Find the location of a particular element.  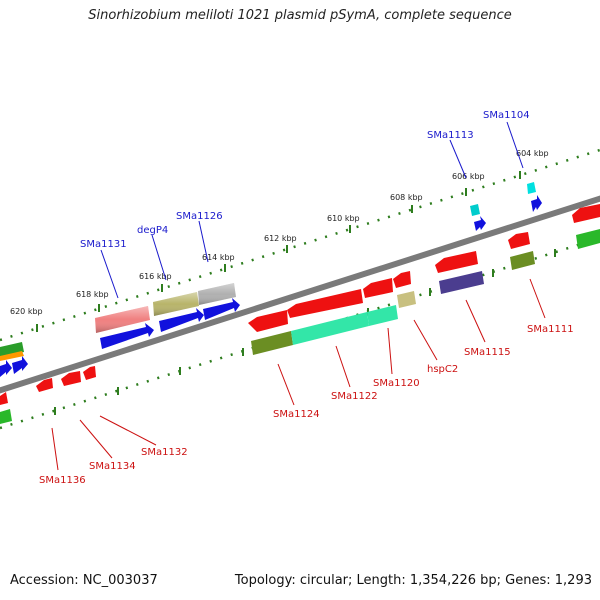

gene-label-sma1115: SMa1115 is located at coordinates (487, 352).